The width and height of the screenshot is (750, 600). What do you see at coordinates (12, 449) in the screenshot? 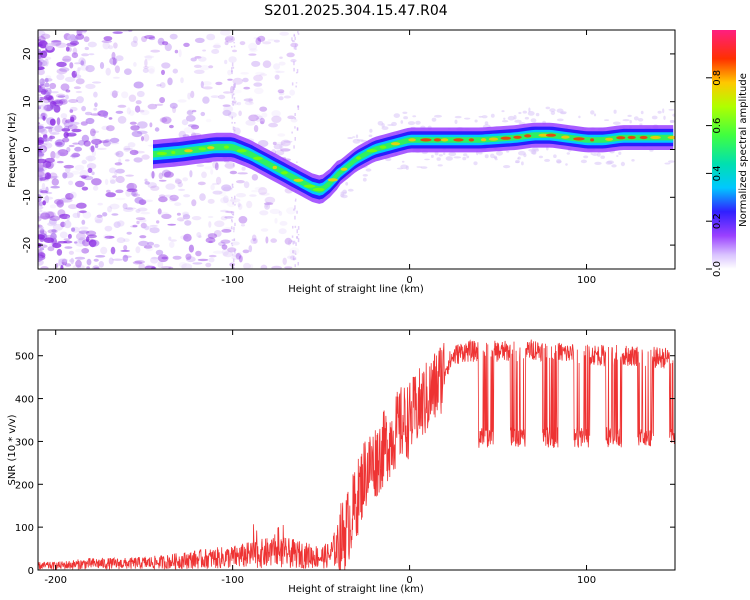
I see `snr-y-axis-label: SNR (10 * v/v)` at bounding box center [12, 449].